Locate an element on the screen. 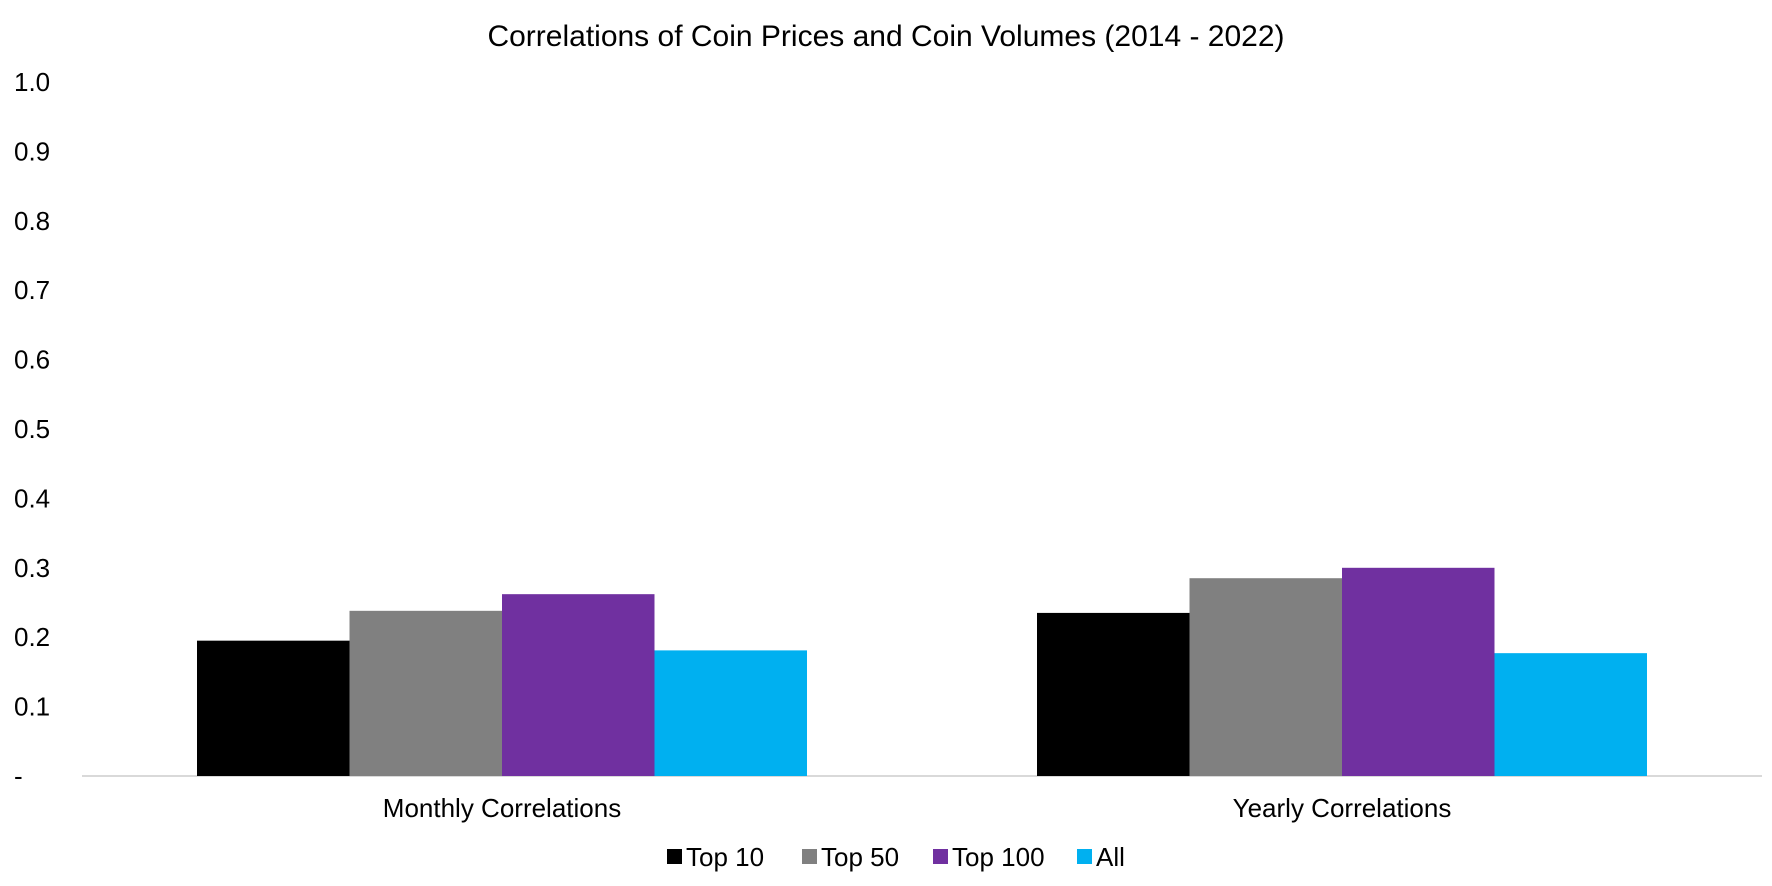  legend-swatch-all is located at coordinates (1084, 856).